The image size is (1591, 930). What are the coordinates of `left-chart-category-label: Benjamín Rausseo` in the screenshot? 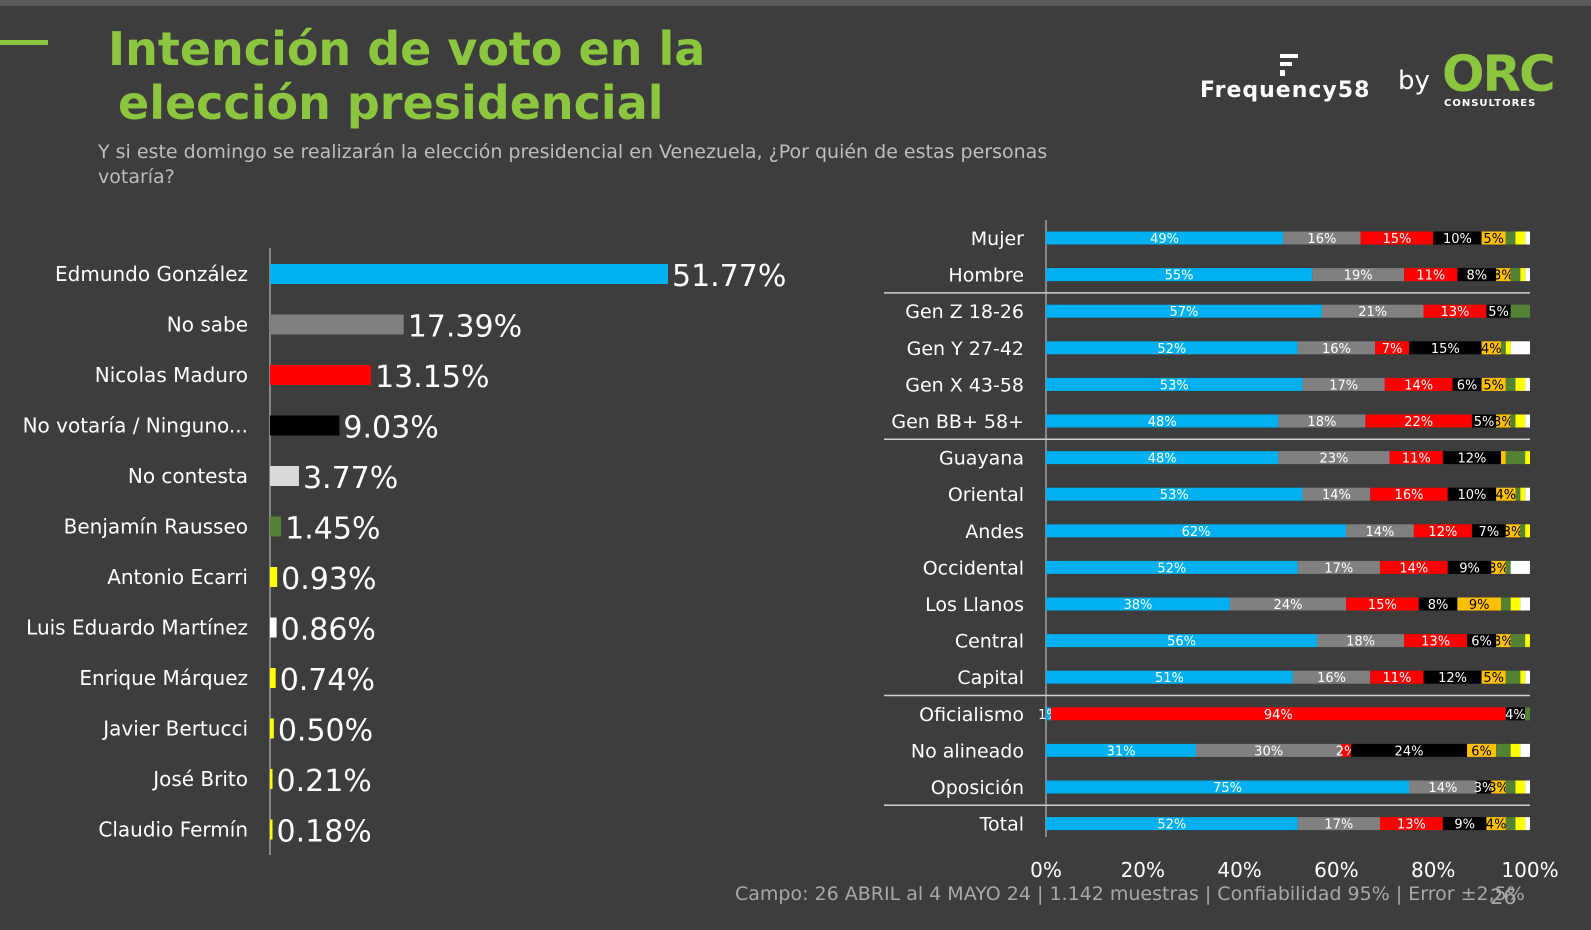 It's located at (156, 527).